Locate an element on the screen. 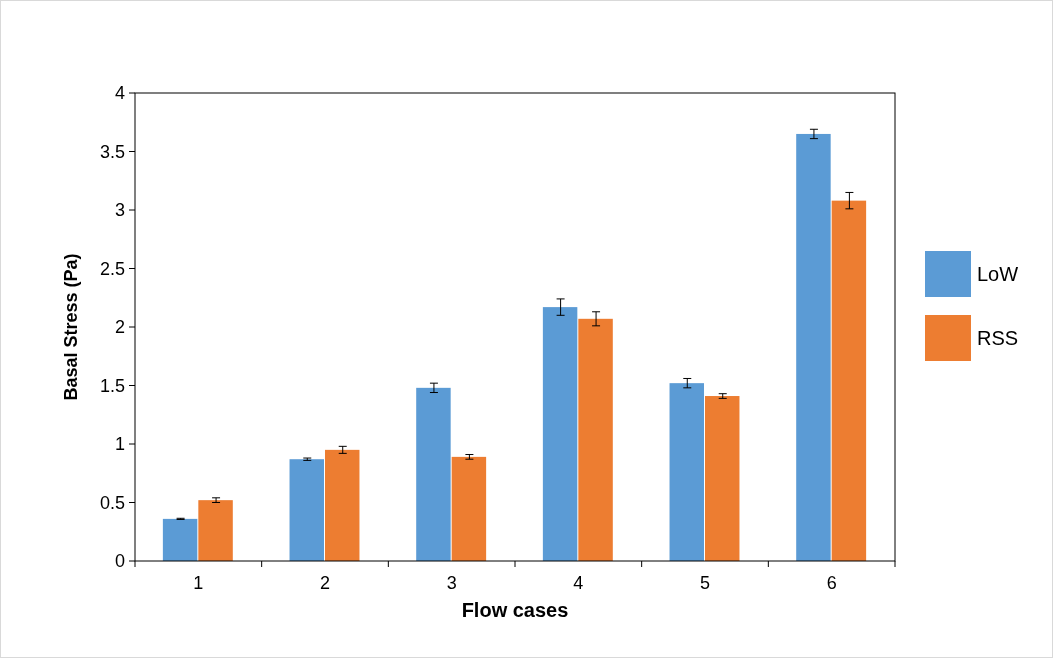 This screenshot has height=658, width=1053. x-tick-label: 5 is located at coordinates (705, 583).